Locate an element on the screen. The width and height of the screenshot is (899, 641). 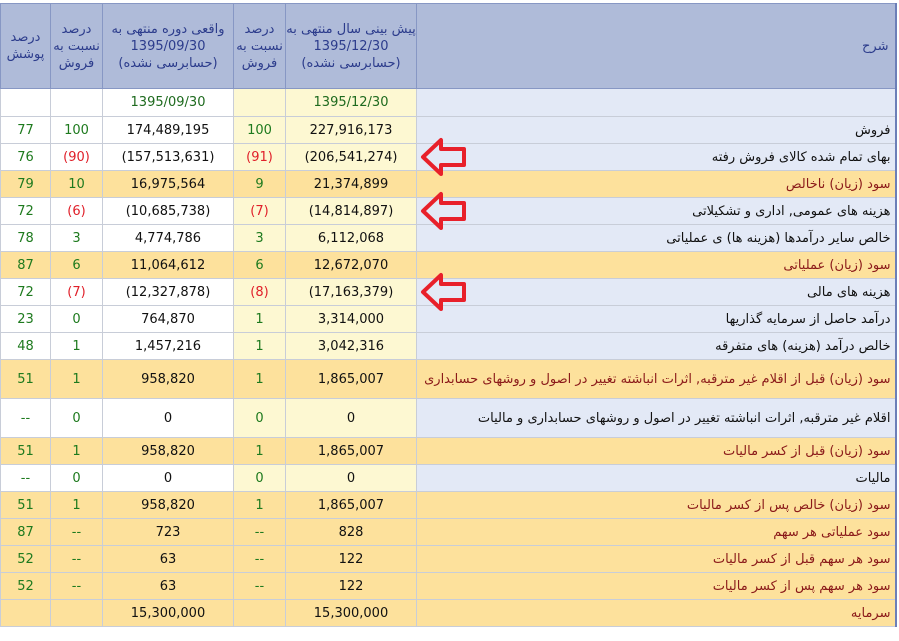
forecast-pct-cell: (91) is located at coordinates (259, 157).